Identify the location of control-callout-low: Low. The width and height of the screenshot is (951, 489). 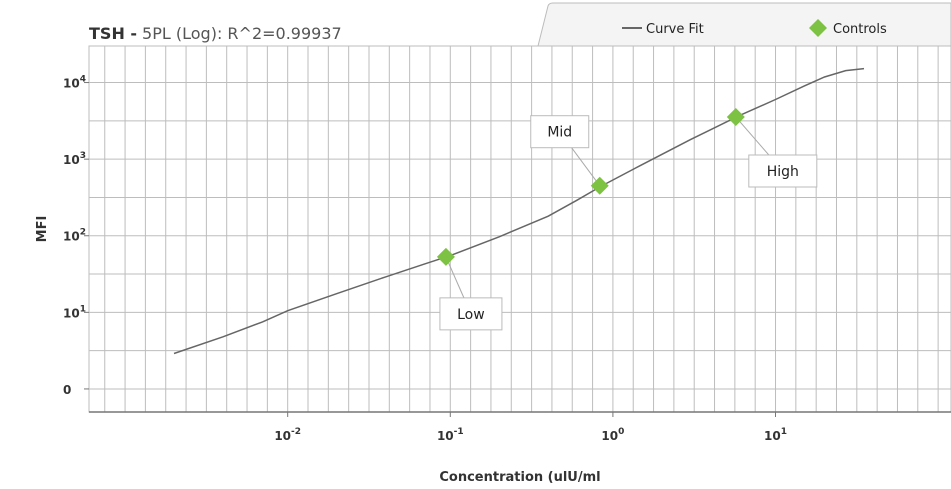
(471, 314).